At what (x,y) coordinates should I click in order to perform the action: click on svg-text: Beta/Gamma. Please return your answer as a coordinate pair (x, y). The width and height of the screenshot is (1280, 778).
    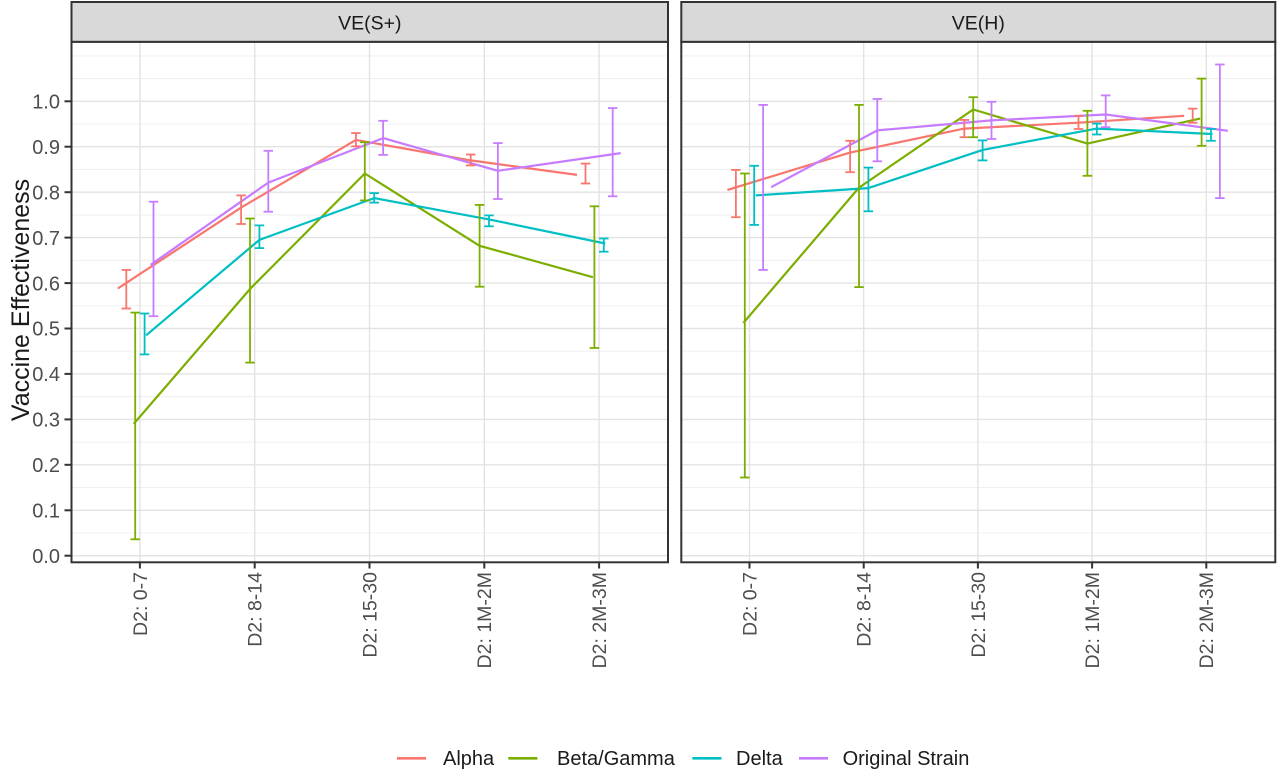
    Looking at the image, I should click on (616, 759).